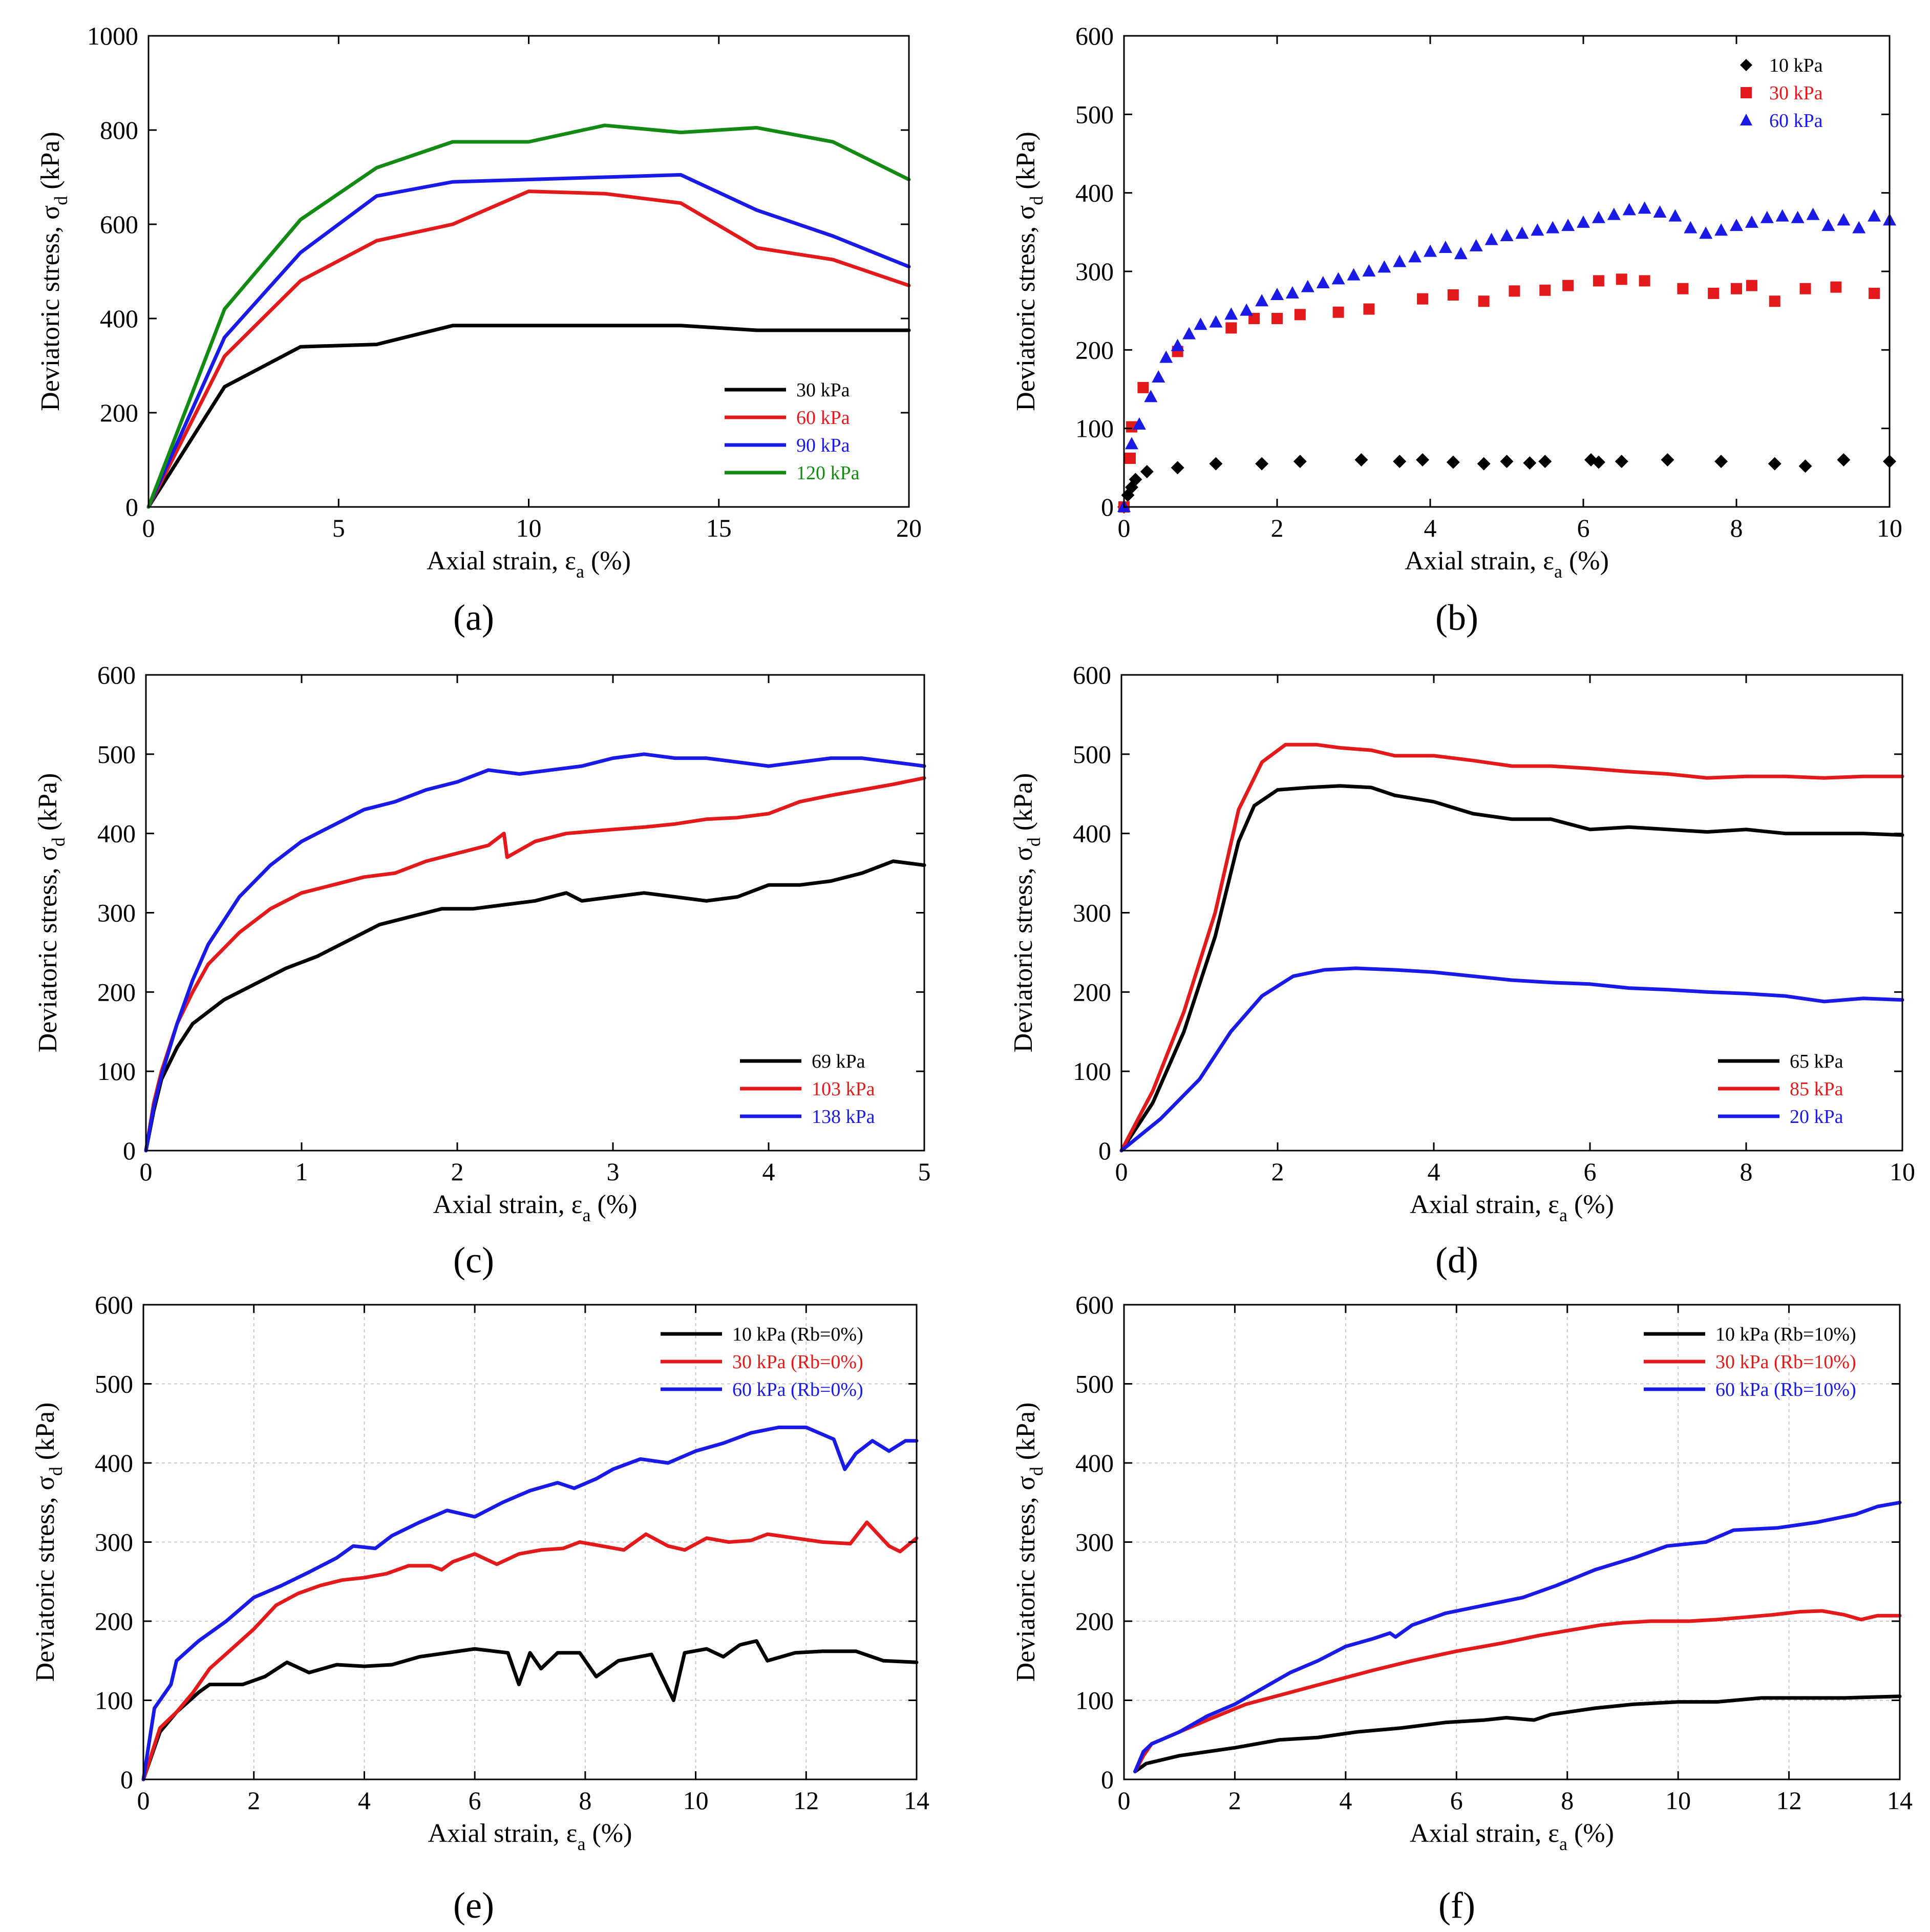 Image resolution: width=1930 pixels, height=1932 pixels. What do you see at coordinates (1816, 1089) in the screenshot?
I see `legend-label: 85 kPa` at bounding box center [1816, 1089].